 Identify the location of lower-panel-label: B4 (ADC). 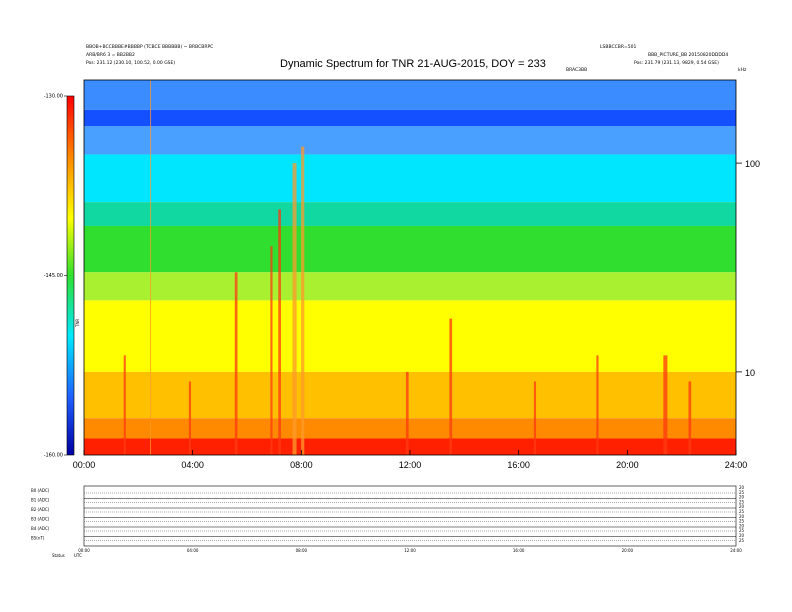
(40, 528).